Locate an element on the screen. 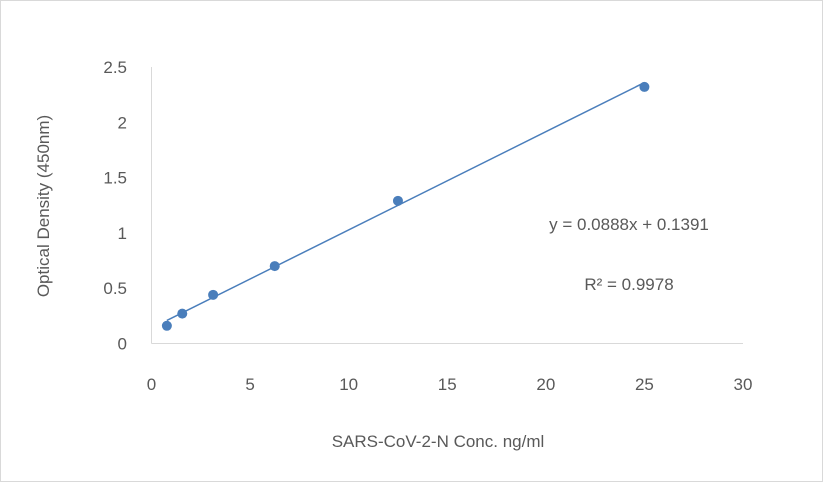 This screenshot has width=823, height=488. x-axis-title: SARS-CoV-2-N Conc. ng/ml is located at coordinates (438, 441).